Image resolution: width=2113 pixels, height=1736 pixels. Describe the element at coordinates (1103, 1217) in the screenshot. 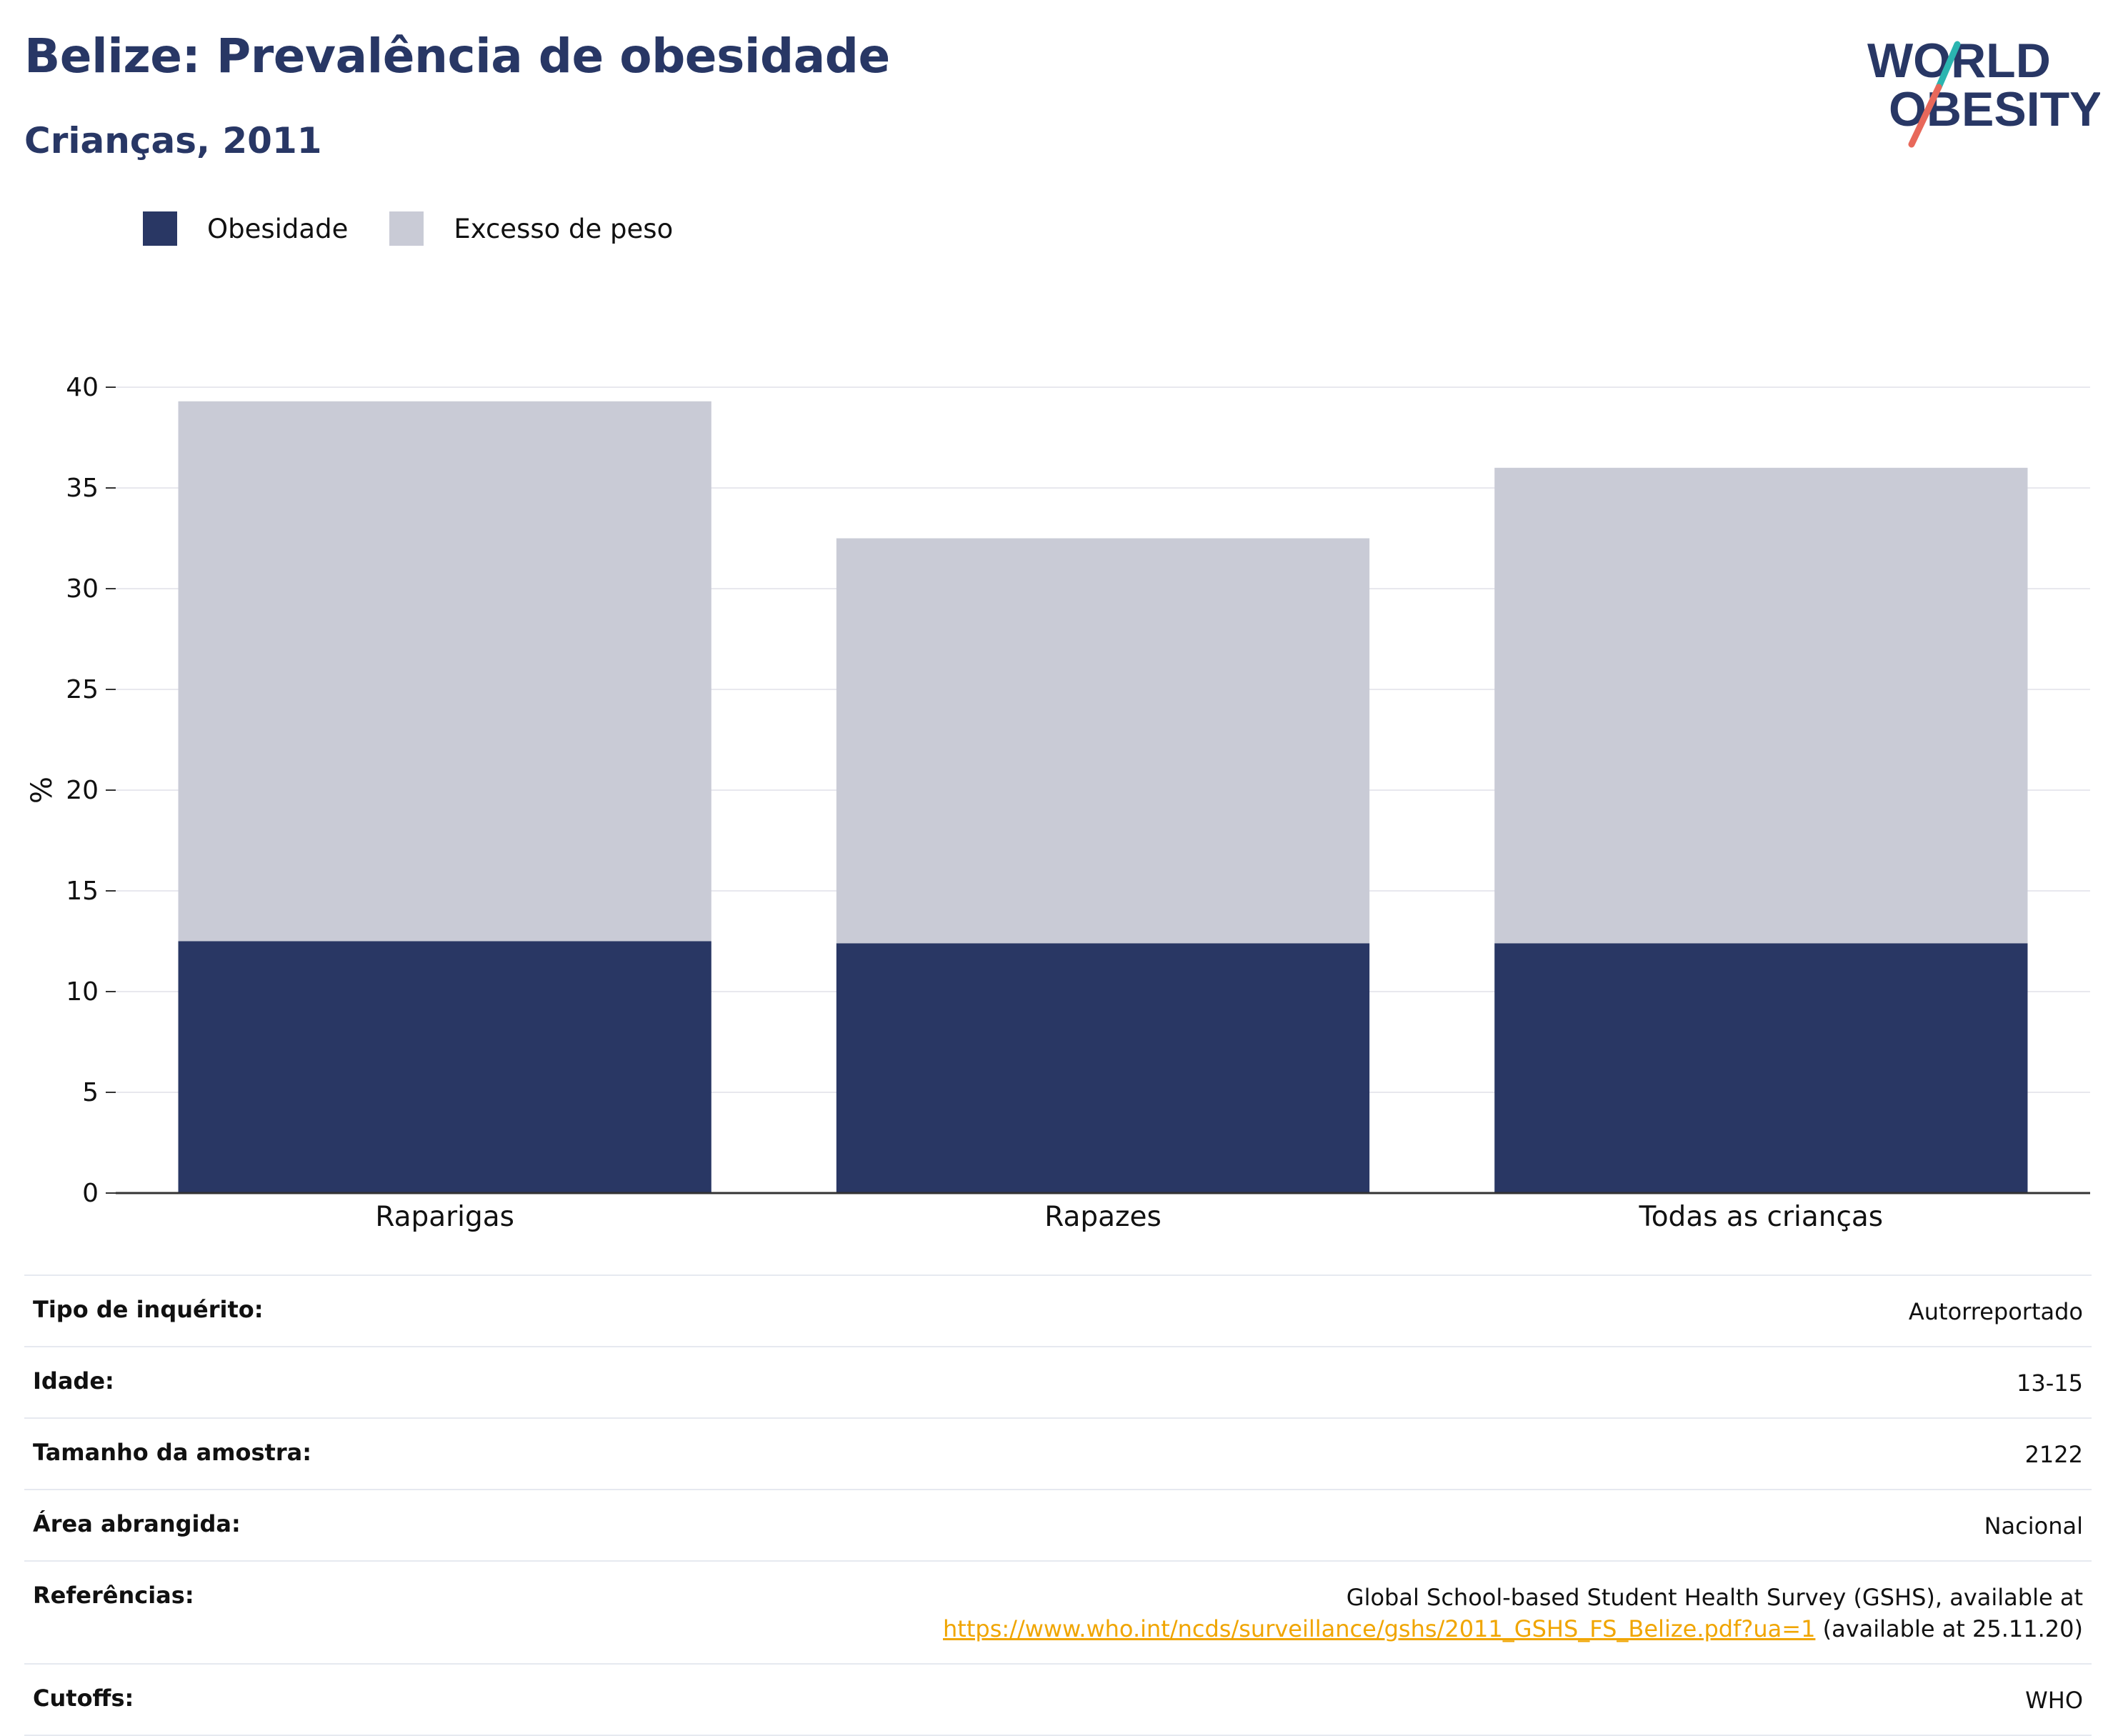

I see `x-tick-label: Rapazes` at that location.